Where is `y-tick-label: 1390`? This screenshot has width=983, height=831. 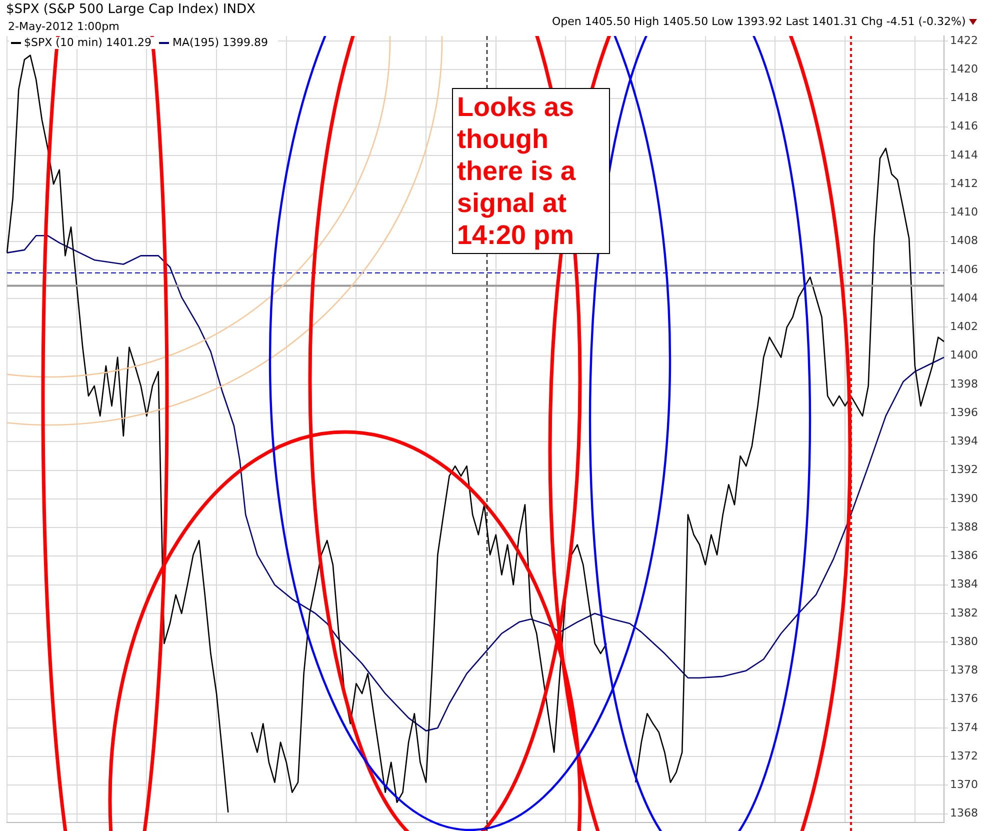
y-tick-label: 1390 is located at coordinates (964, 498).